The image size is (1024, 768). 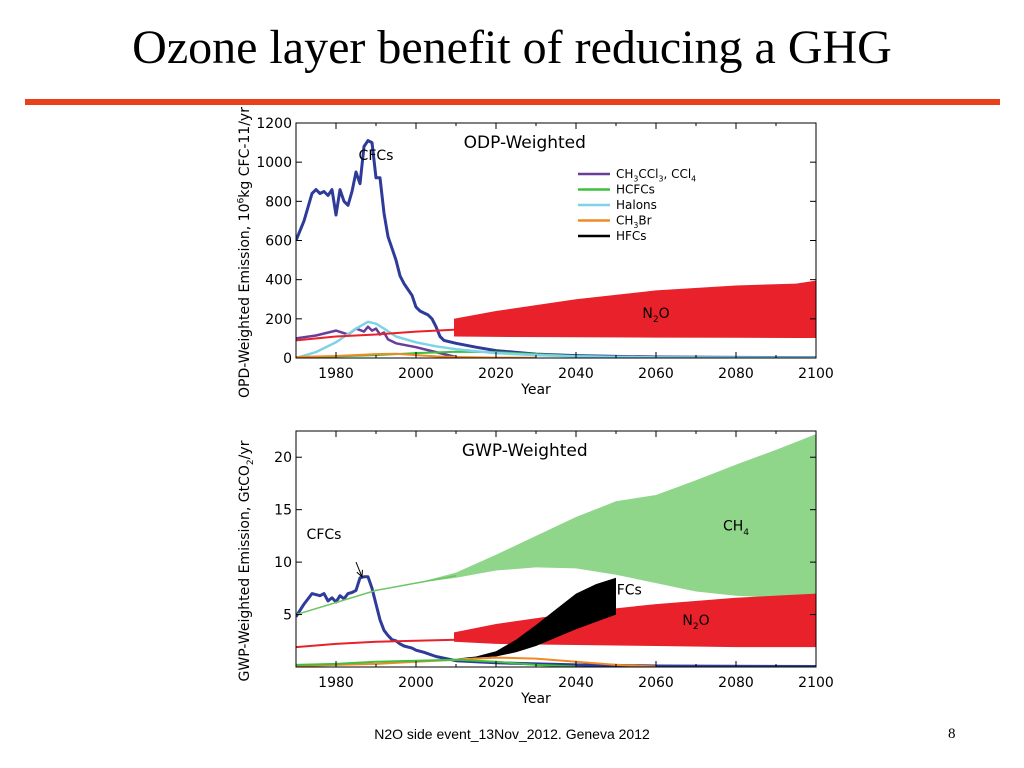 I want to click on title-divider, so click(x=512, y=102).